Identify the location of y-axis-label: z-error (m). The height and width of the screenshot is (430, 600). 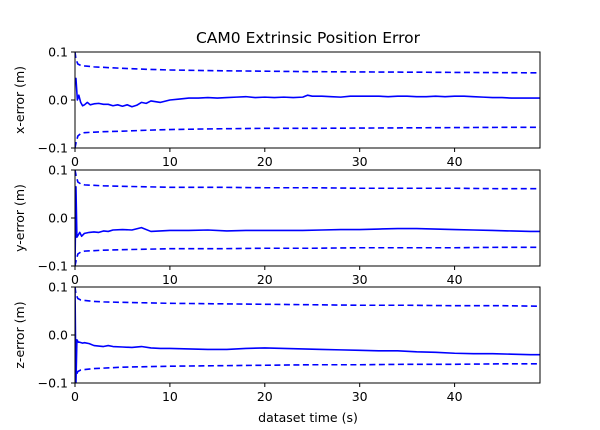
(19, 334).